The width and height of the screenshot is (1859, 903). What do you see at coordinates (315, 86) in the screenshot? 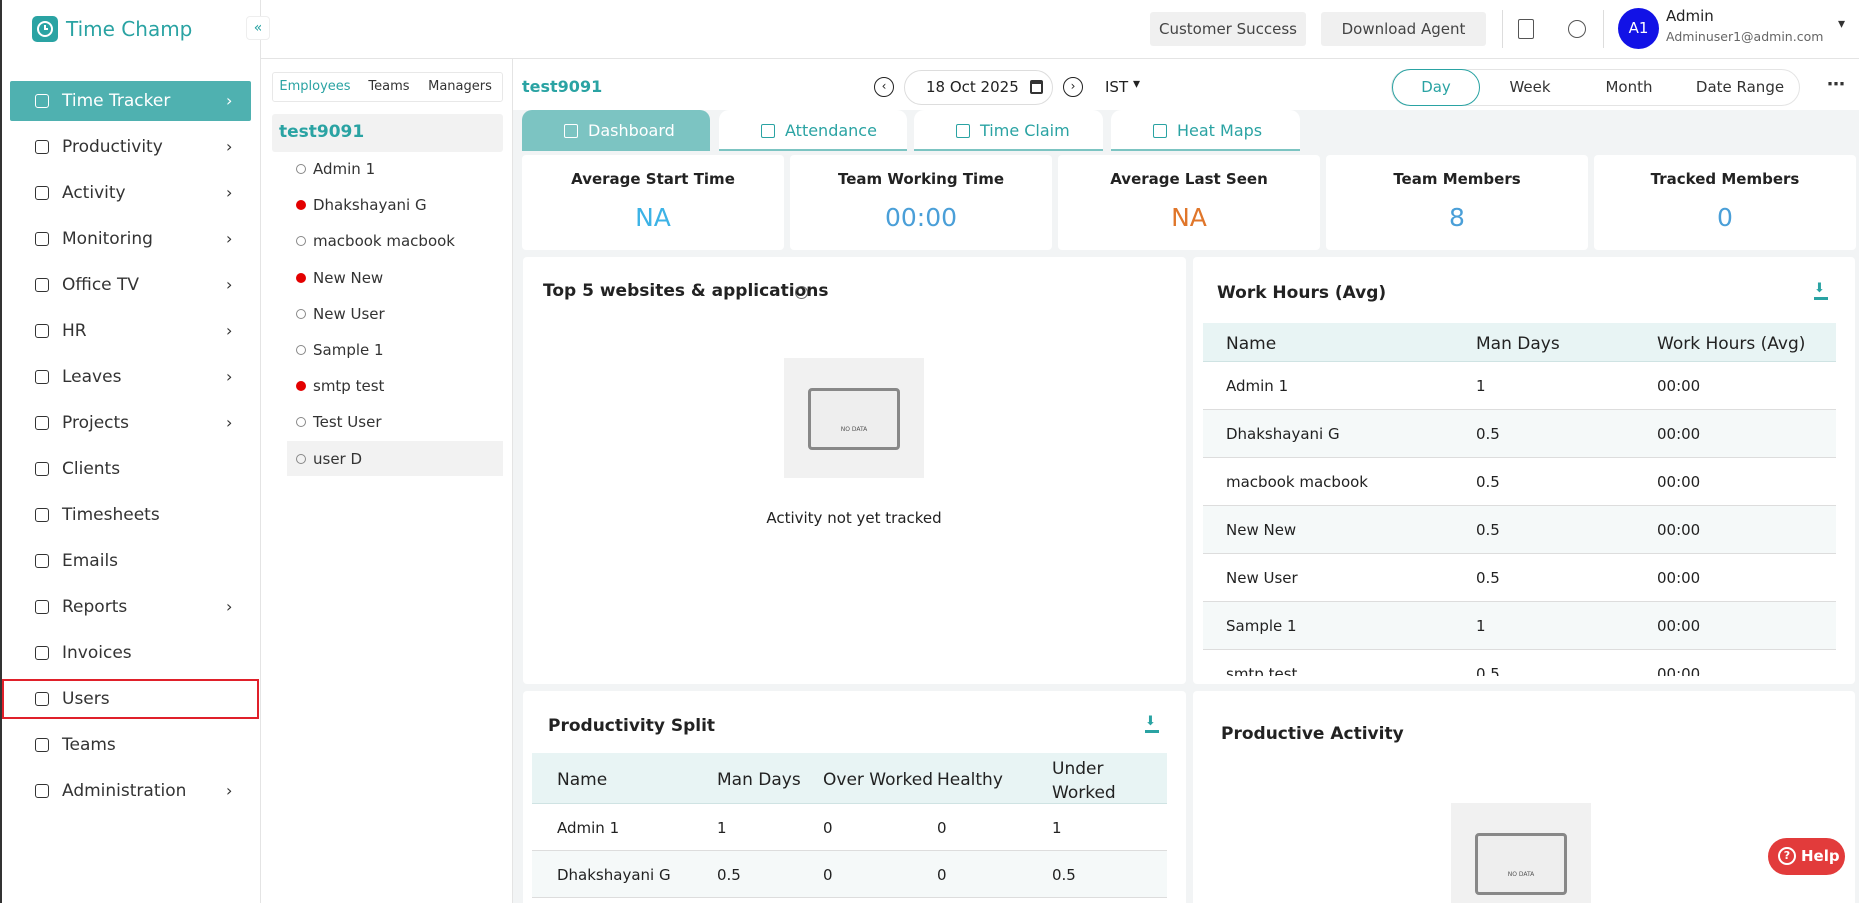
I see `employee-tab: Employees` at bounding box center [315, 86].